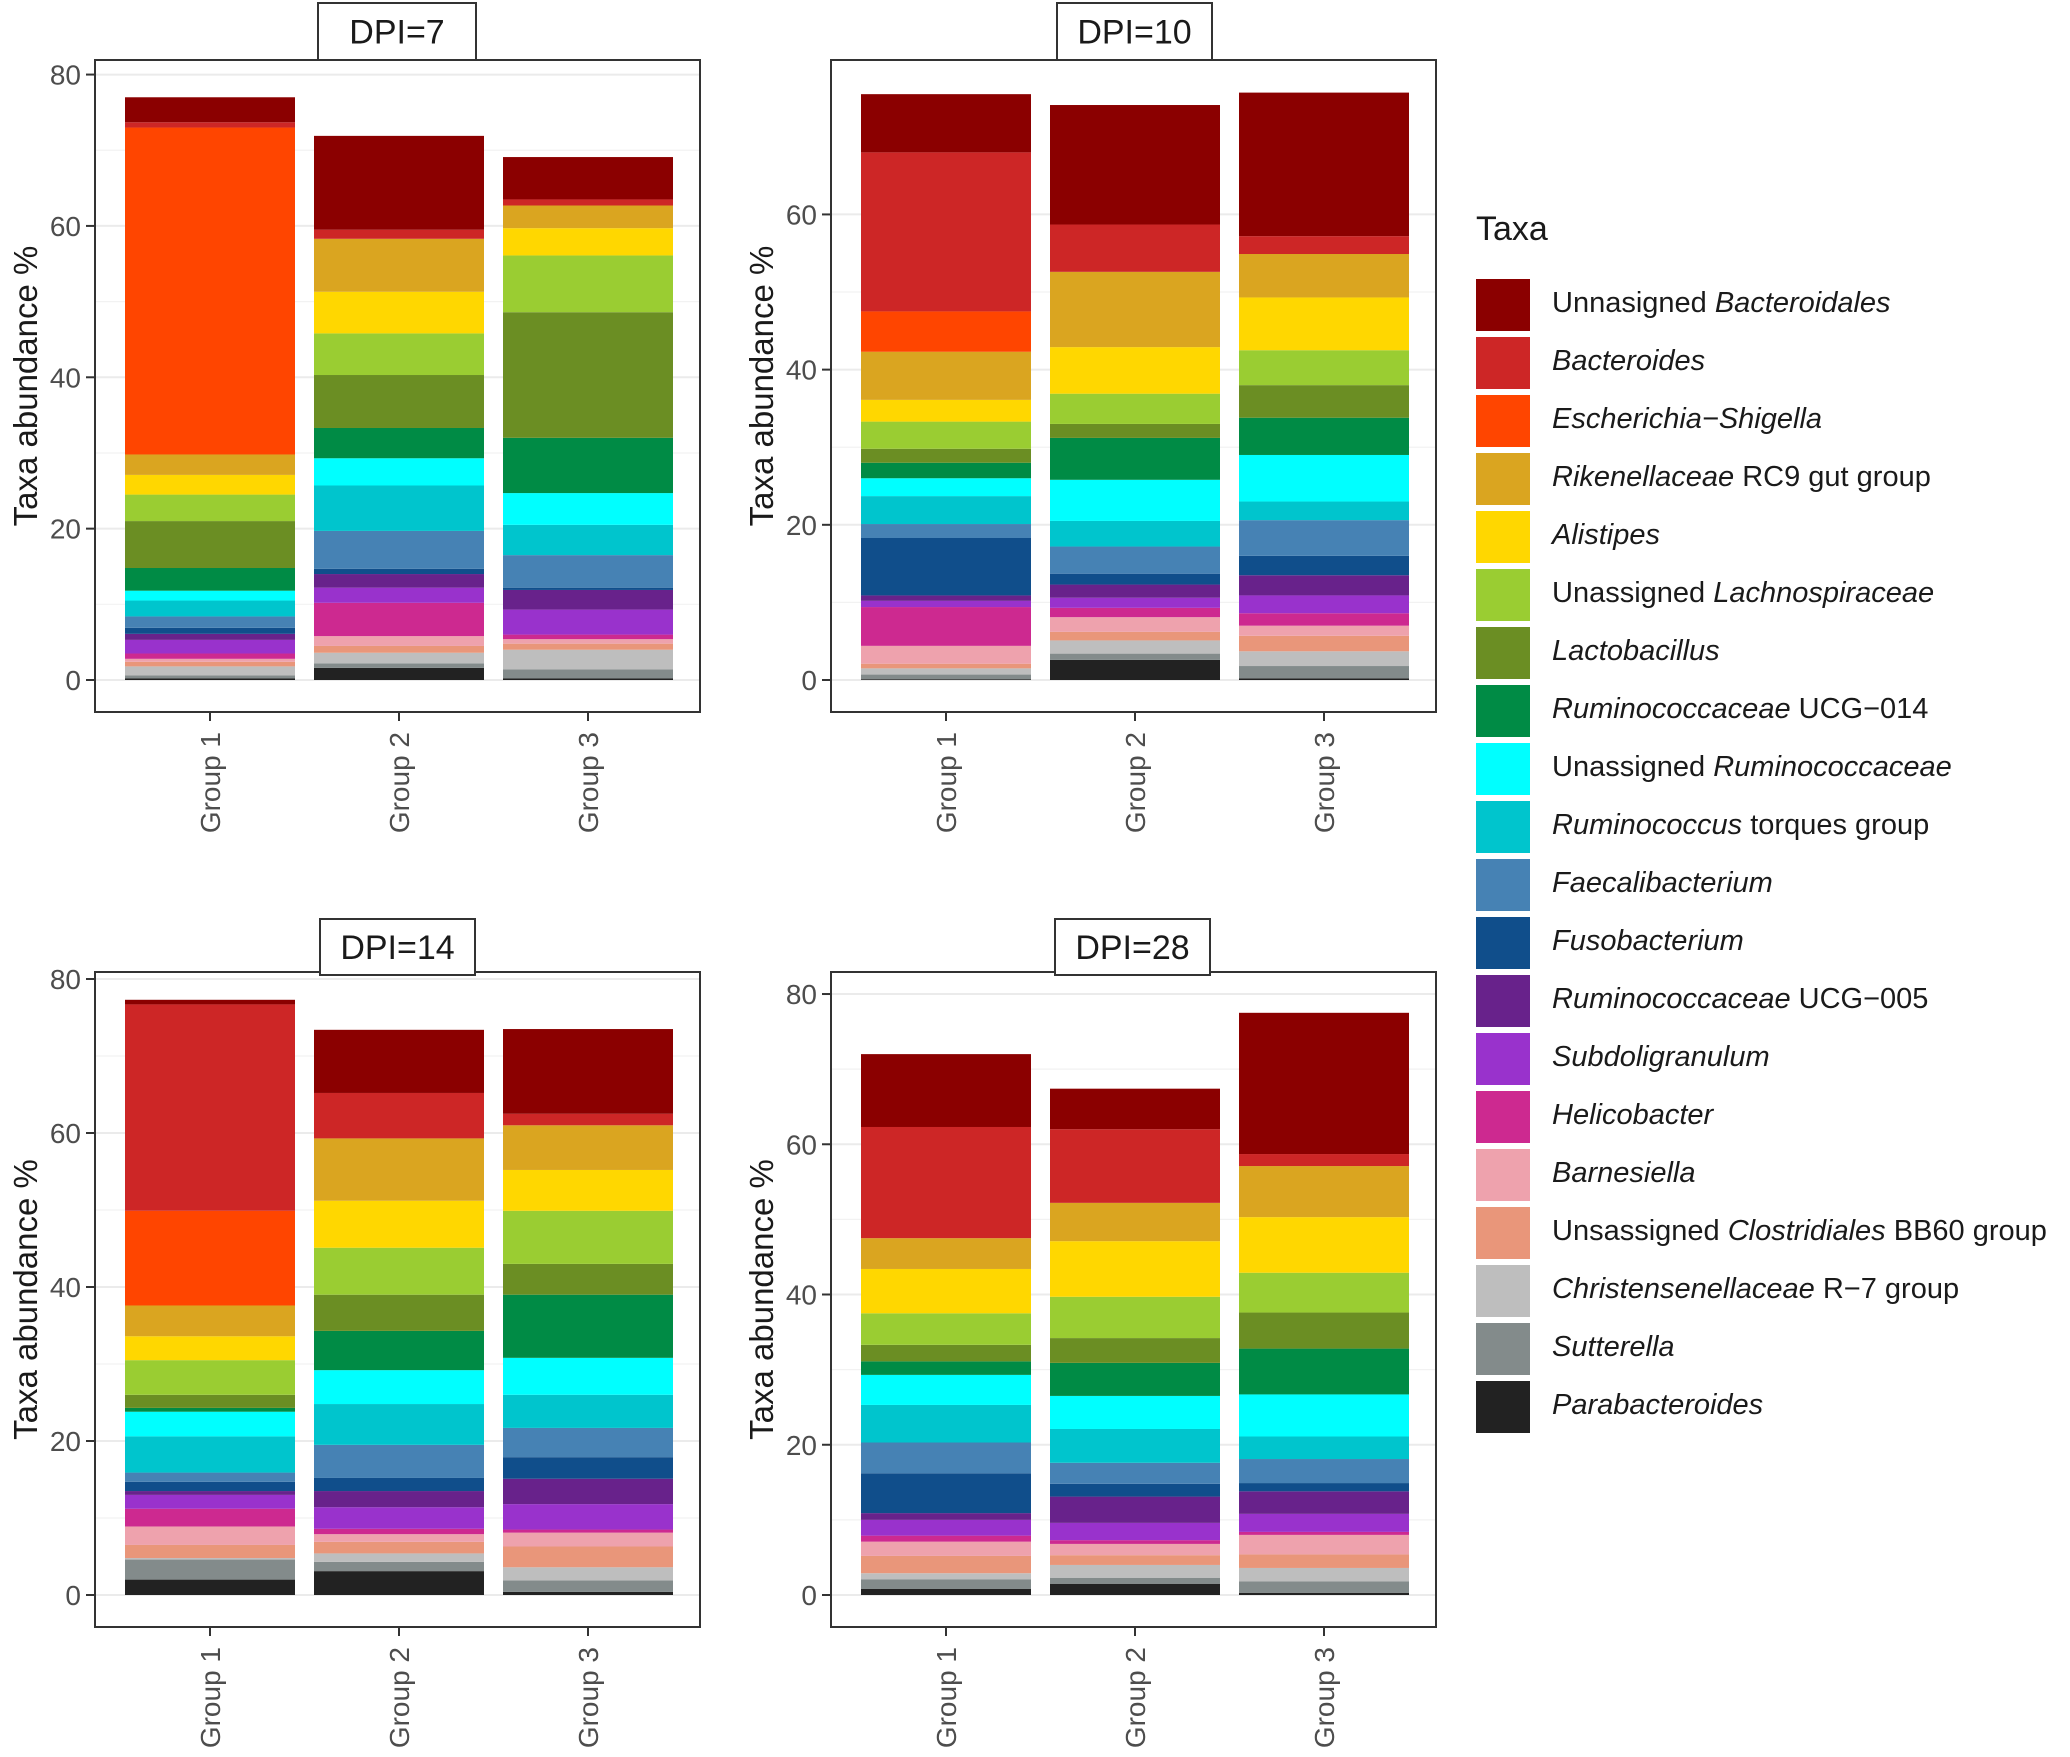 The height and width of the screenshot is (1757, 2070). Describe the element at coordinates (1741, 825) in the screenshot. I see `legend-label: Ruminococcus torques group` at that location.